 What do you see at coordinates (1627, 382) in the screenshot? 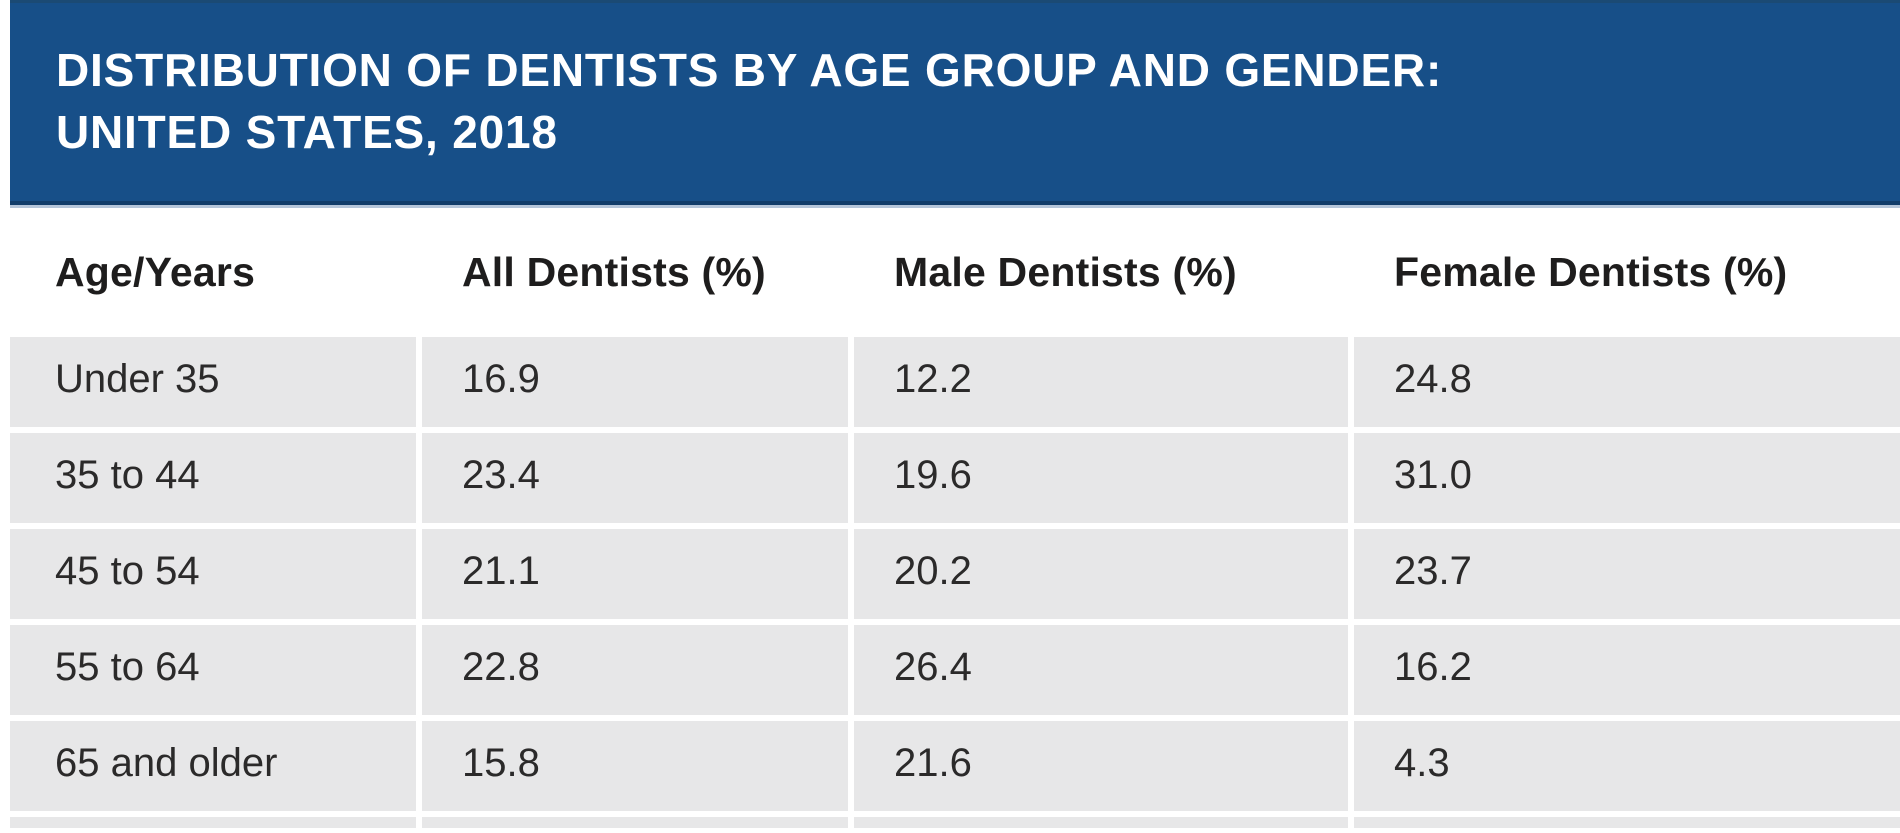
I see `value-cell: 24.8` at bounding box center [1627, 382].